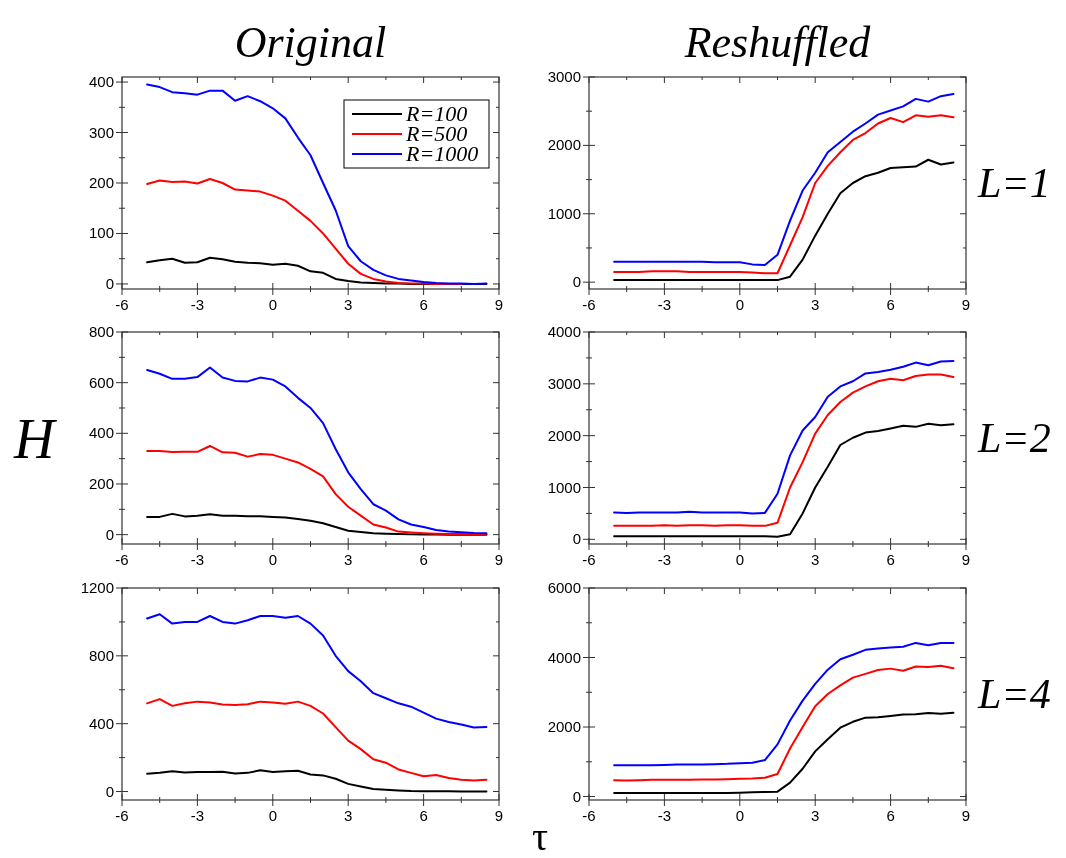 This screenshot has height=858, width=1066. What do you see at coordinates (1014, 183) in the screenshot?
I see `y2-axis-title: L=1` at bounding box center [1014, 183].